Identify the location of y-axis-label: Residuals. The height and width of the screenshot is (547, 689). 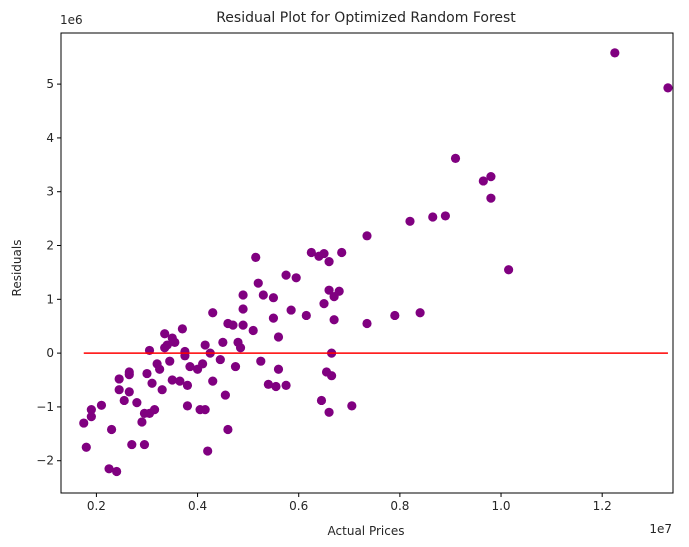
(17, 268).